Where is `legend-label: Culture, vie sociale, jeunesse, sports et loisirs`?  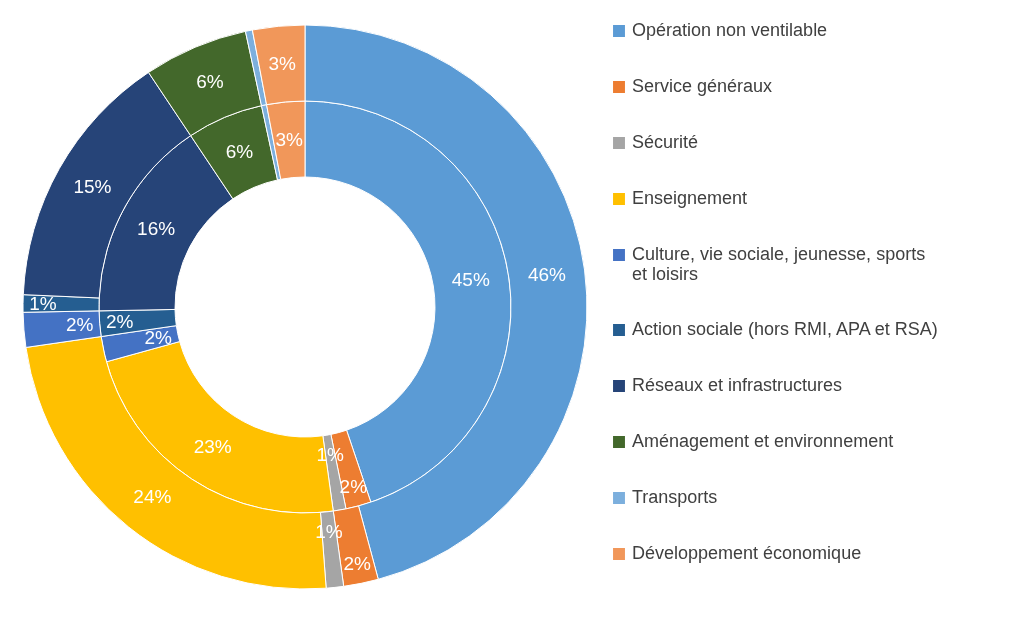 legend-label: Culture, vie sociale, jeunesse, sports et loisirs is located at coordinates (779, 264).